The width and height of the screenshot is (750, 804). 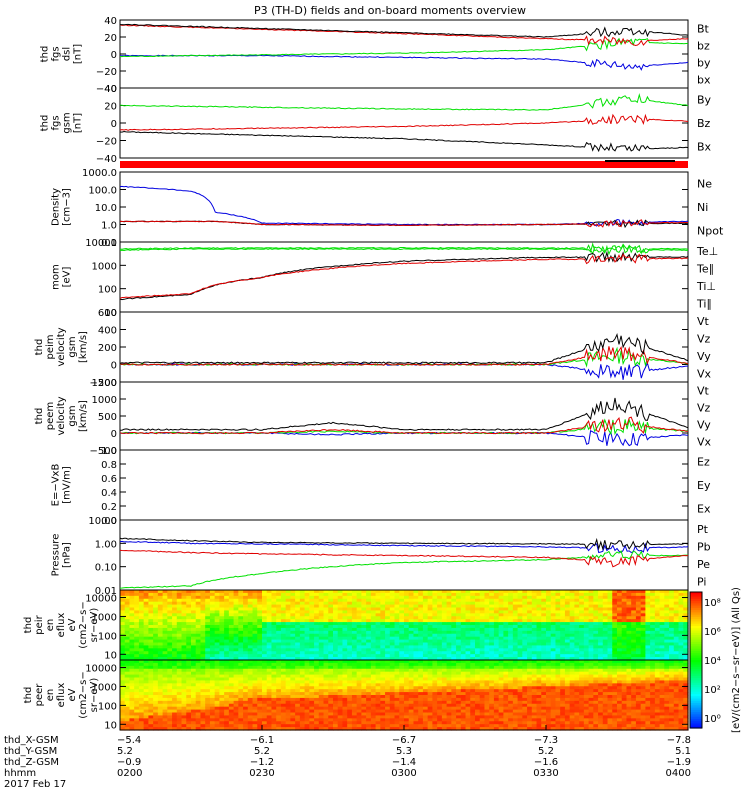 What do you see at coordinates (704, 63) in the screenshot?
I see `legend-entry: by` at bounding box center [704, 63].